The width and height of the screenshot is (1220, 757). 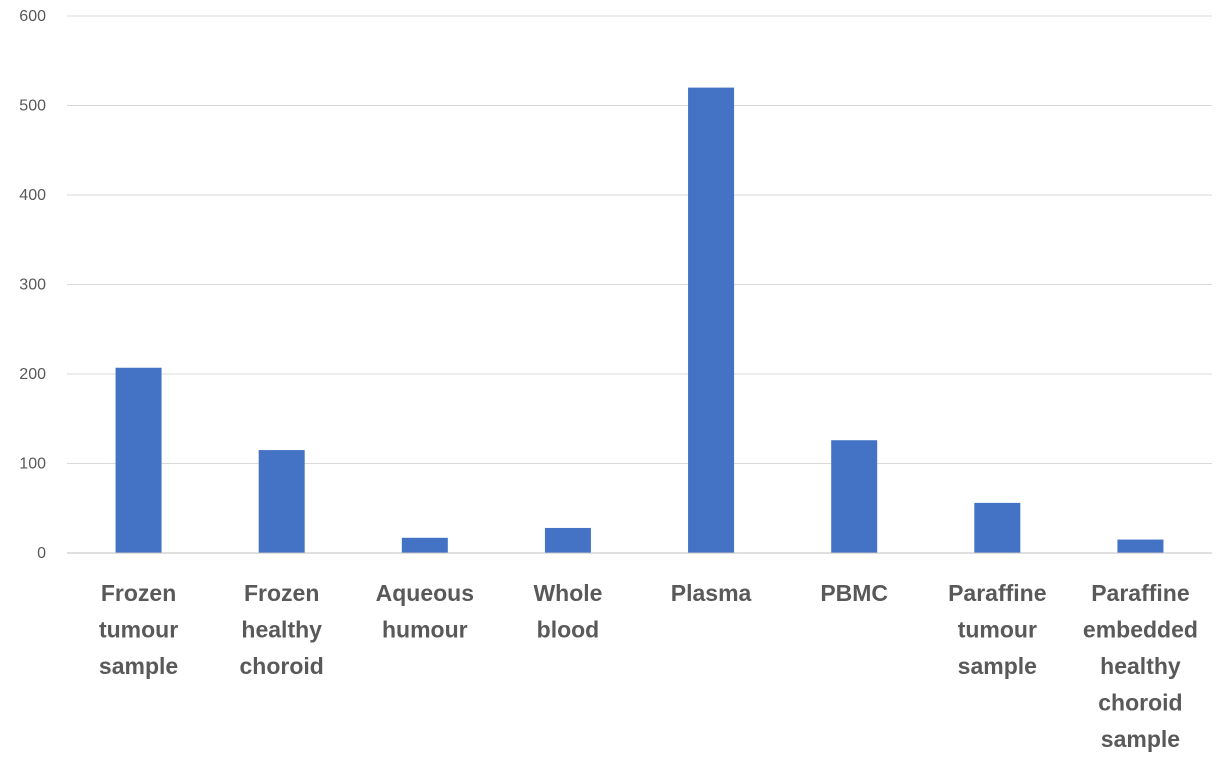 What do you see at coordinates (32, 16) in the screenshot?
I see `y-tick-label: 600` at bounding box center [32, 16].